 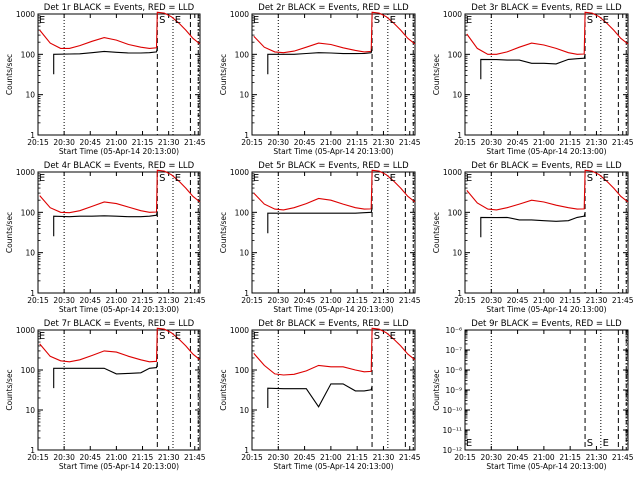 I want to click on panel-title: Det 2r BLACK = Events, RED = LLD, so click(x=333, y=8).